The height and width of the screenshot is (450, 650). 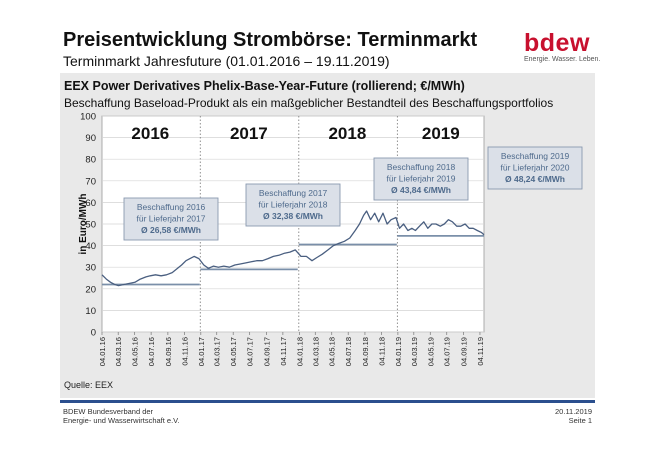 What do you see at coordinates (283, 351) in the screenshot?
I see `x-tick-label: 04.11.17` at bounding box center [283, 351].